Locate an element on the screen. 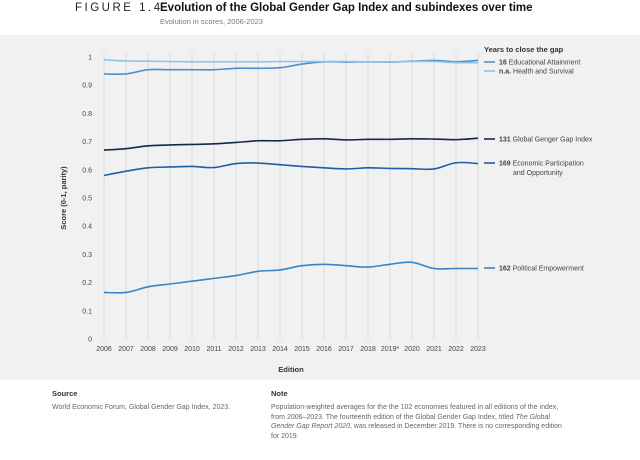  x-tick-label: 2015 is located at coordinates (302, 349).